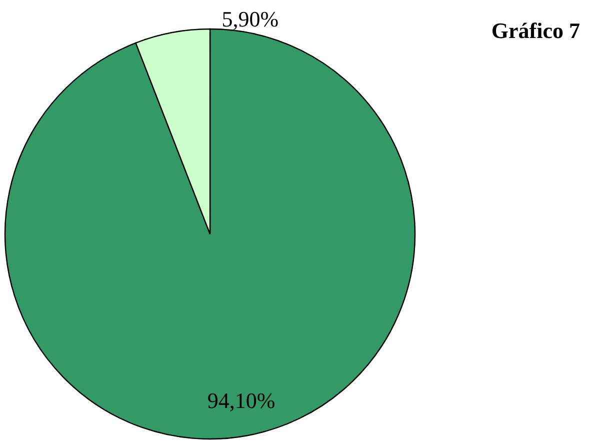  Describe the element at coordinates (535, 31) in the screenshot. I see `text: Gráfico 7` at that location.